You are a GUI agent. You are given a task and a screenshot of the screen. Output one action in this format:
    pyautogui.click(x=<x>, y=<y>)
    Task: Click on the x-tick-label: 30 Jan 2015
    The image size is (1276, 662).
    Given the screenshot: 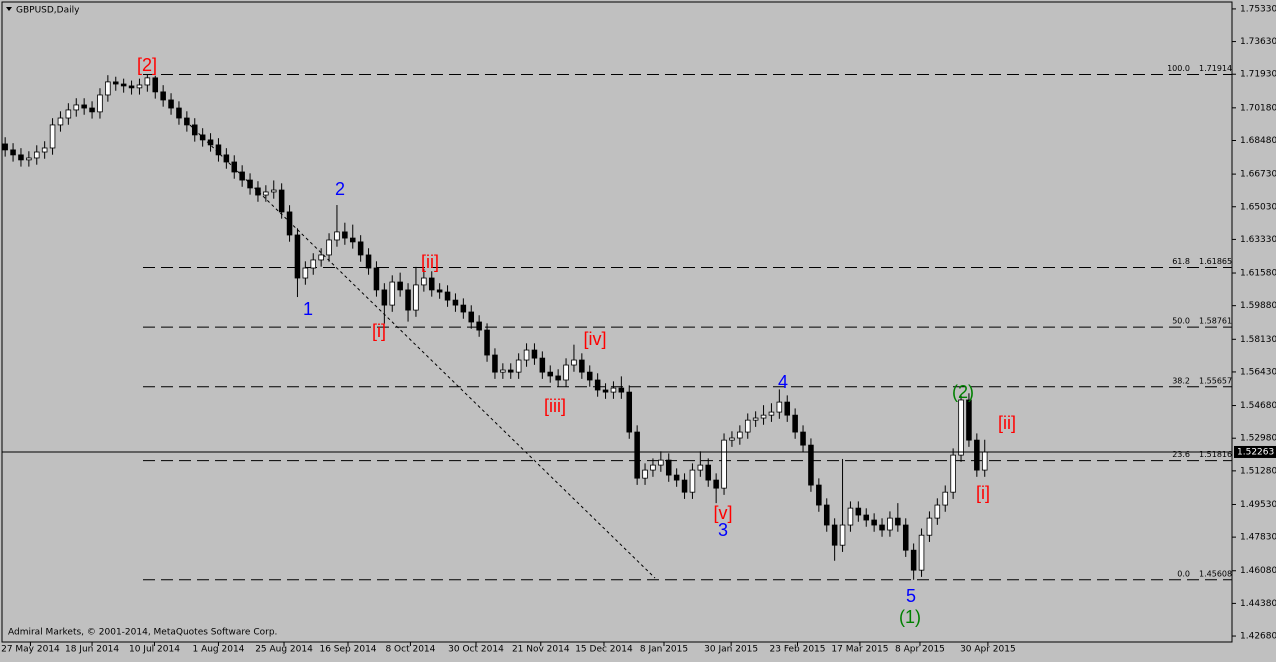 What is the action you would take?
    pyautogui.click(x=731, y=650)
    